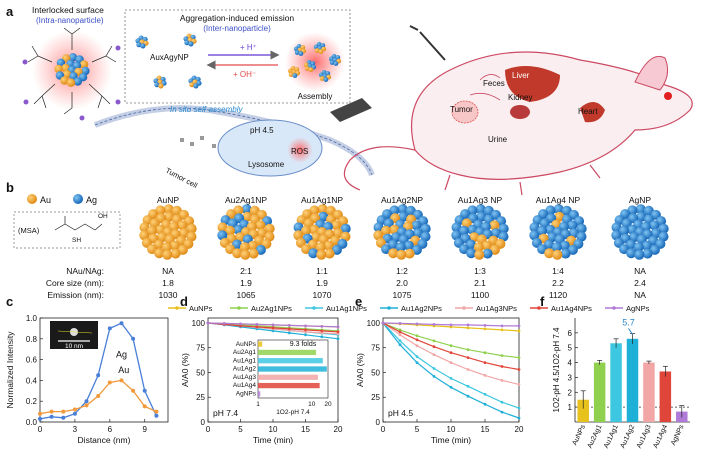  What do you see at coordinates (246, 295) in the screenshot?
I see `emission-value: 1065` at bounding box center [246, 295].